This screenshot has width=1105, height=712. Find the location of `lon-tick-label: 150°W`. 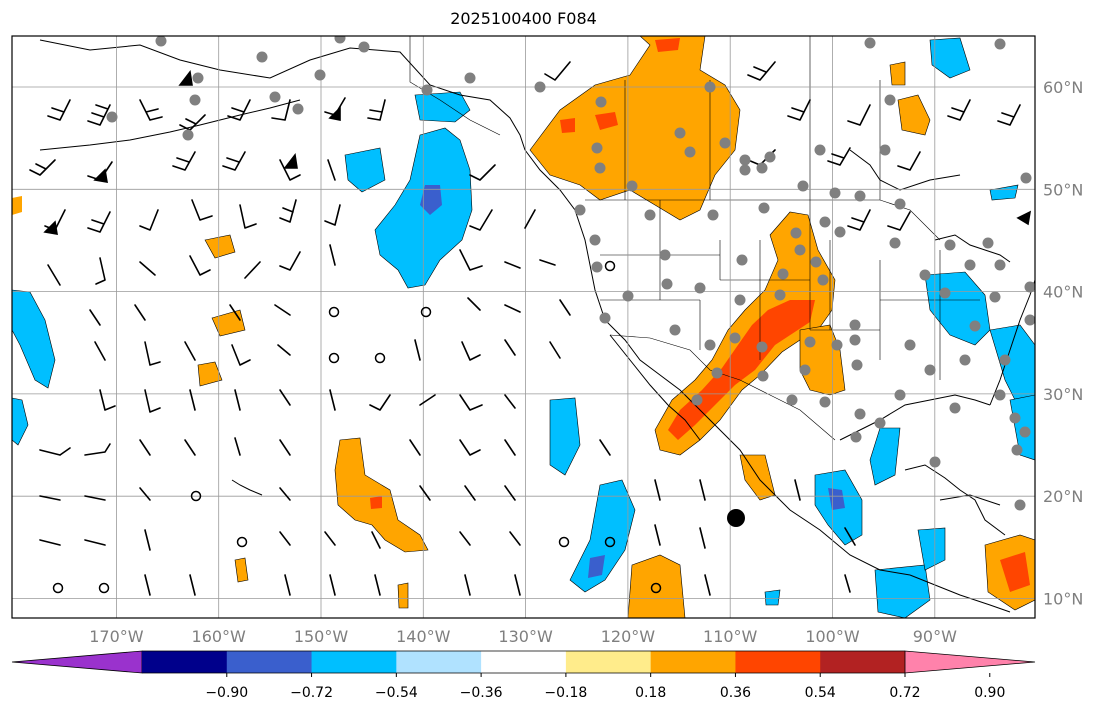

lon-tick-label: 150°W is located at coordinates (321, 636).